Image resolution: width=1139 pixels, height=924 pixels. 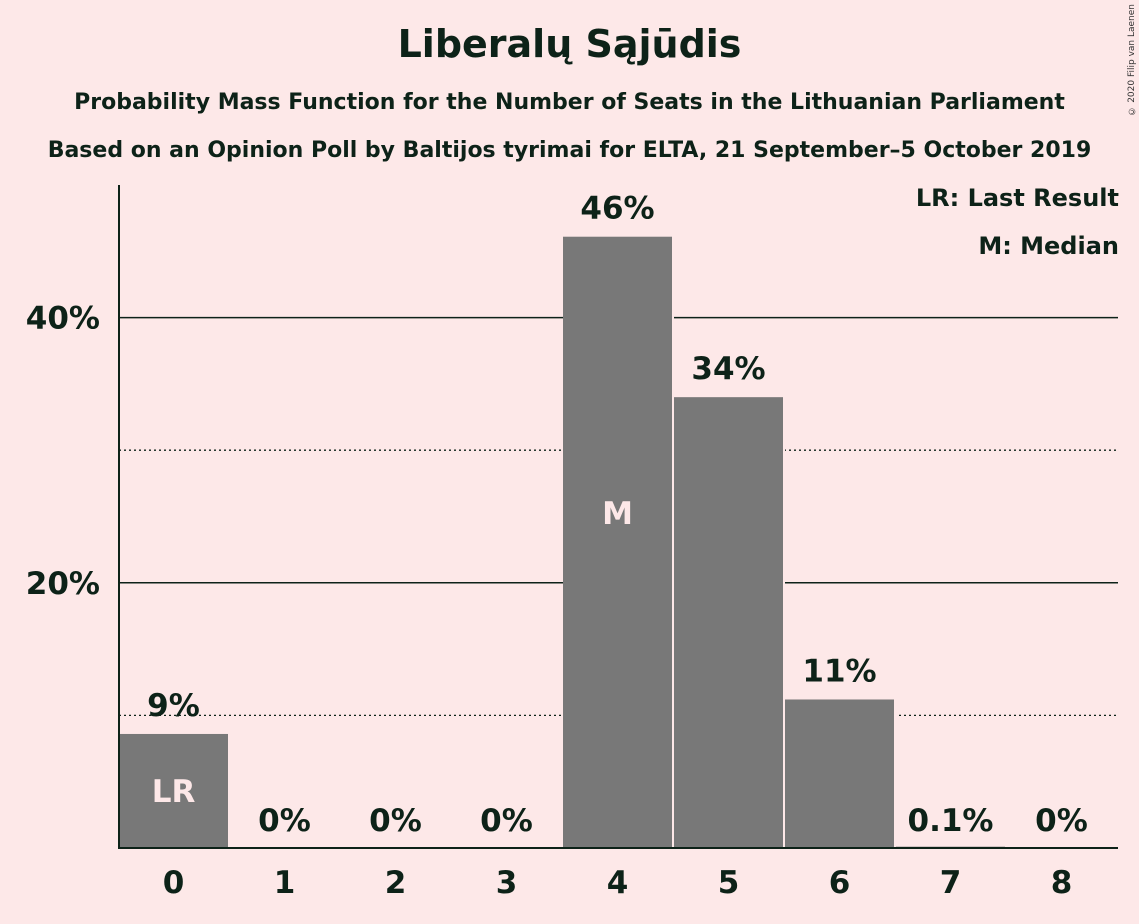 What do you see at coordinates (396, 883) in the screenshot?
I see `x-tick-label: 2` at bounding box center [396, 883].